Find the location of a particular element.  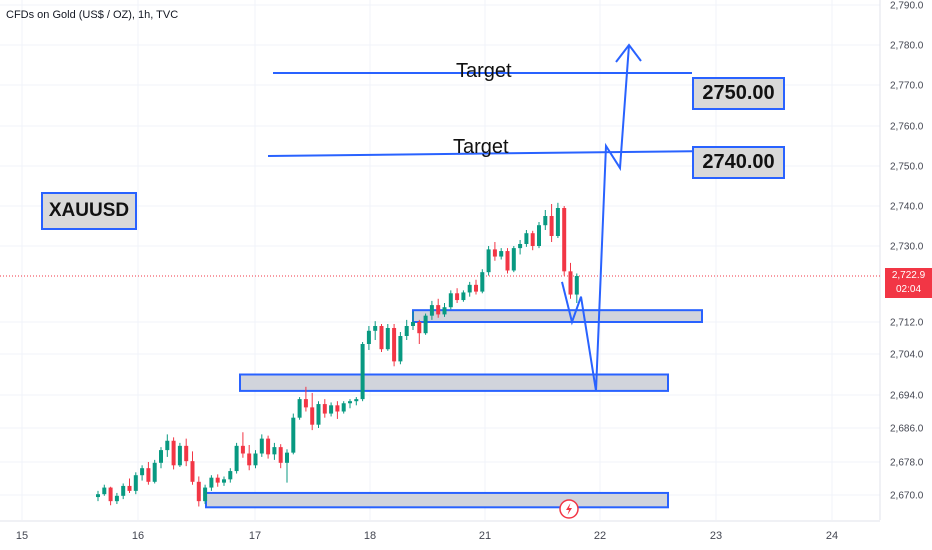

target-box-upper: 2750.00 is located at coordinates (738, 93).